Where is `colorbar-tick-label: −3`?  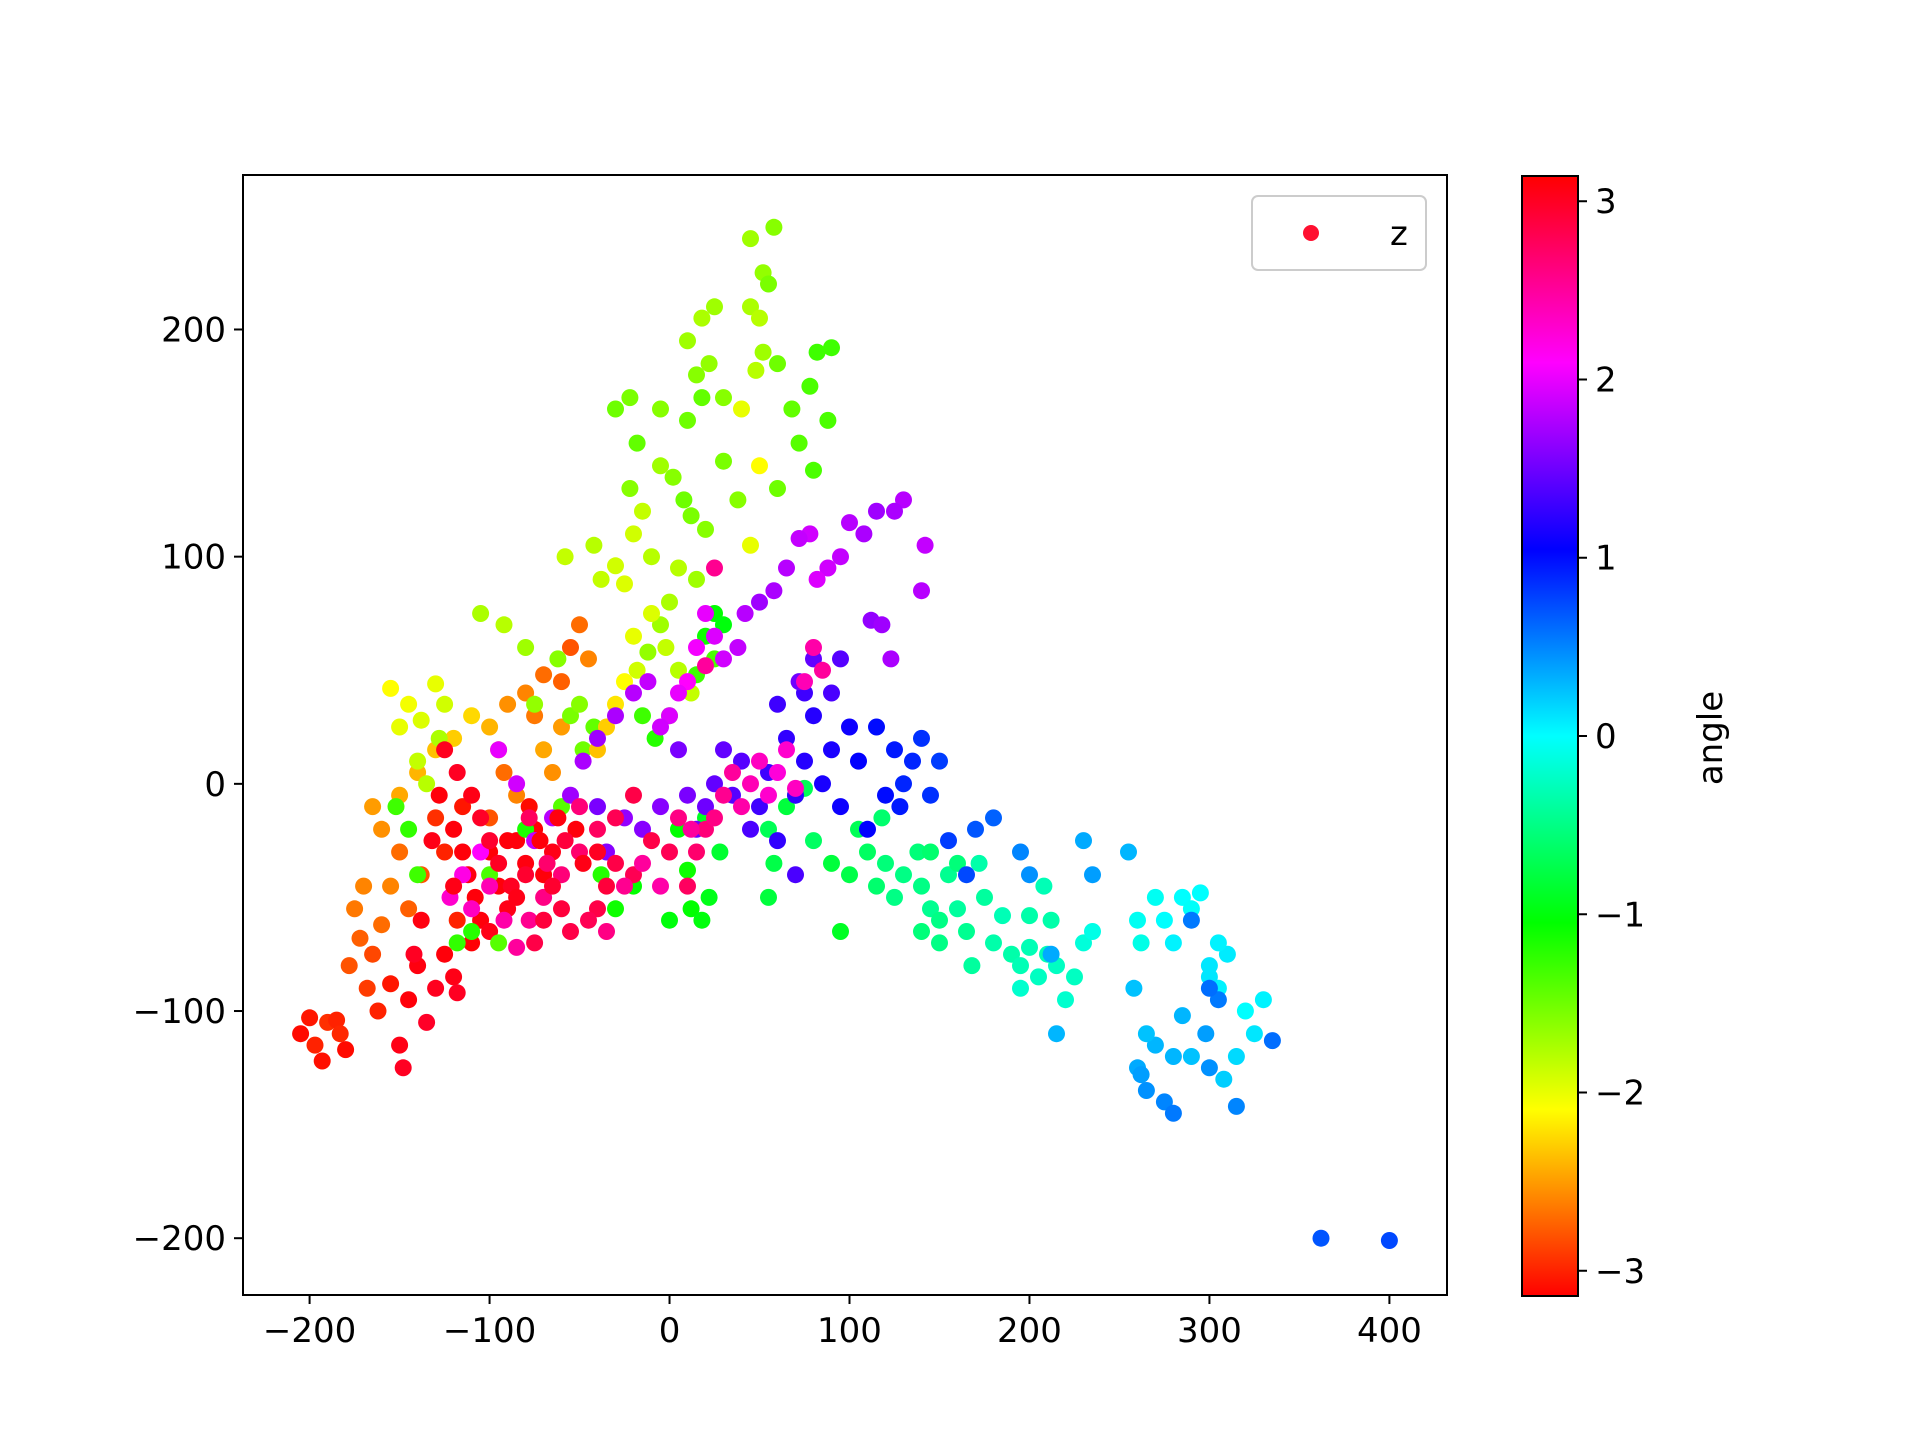
colorbar-tick-label: −3 is located at coordinates (1620, 1272).